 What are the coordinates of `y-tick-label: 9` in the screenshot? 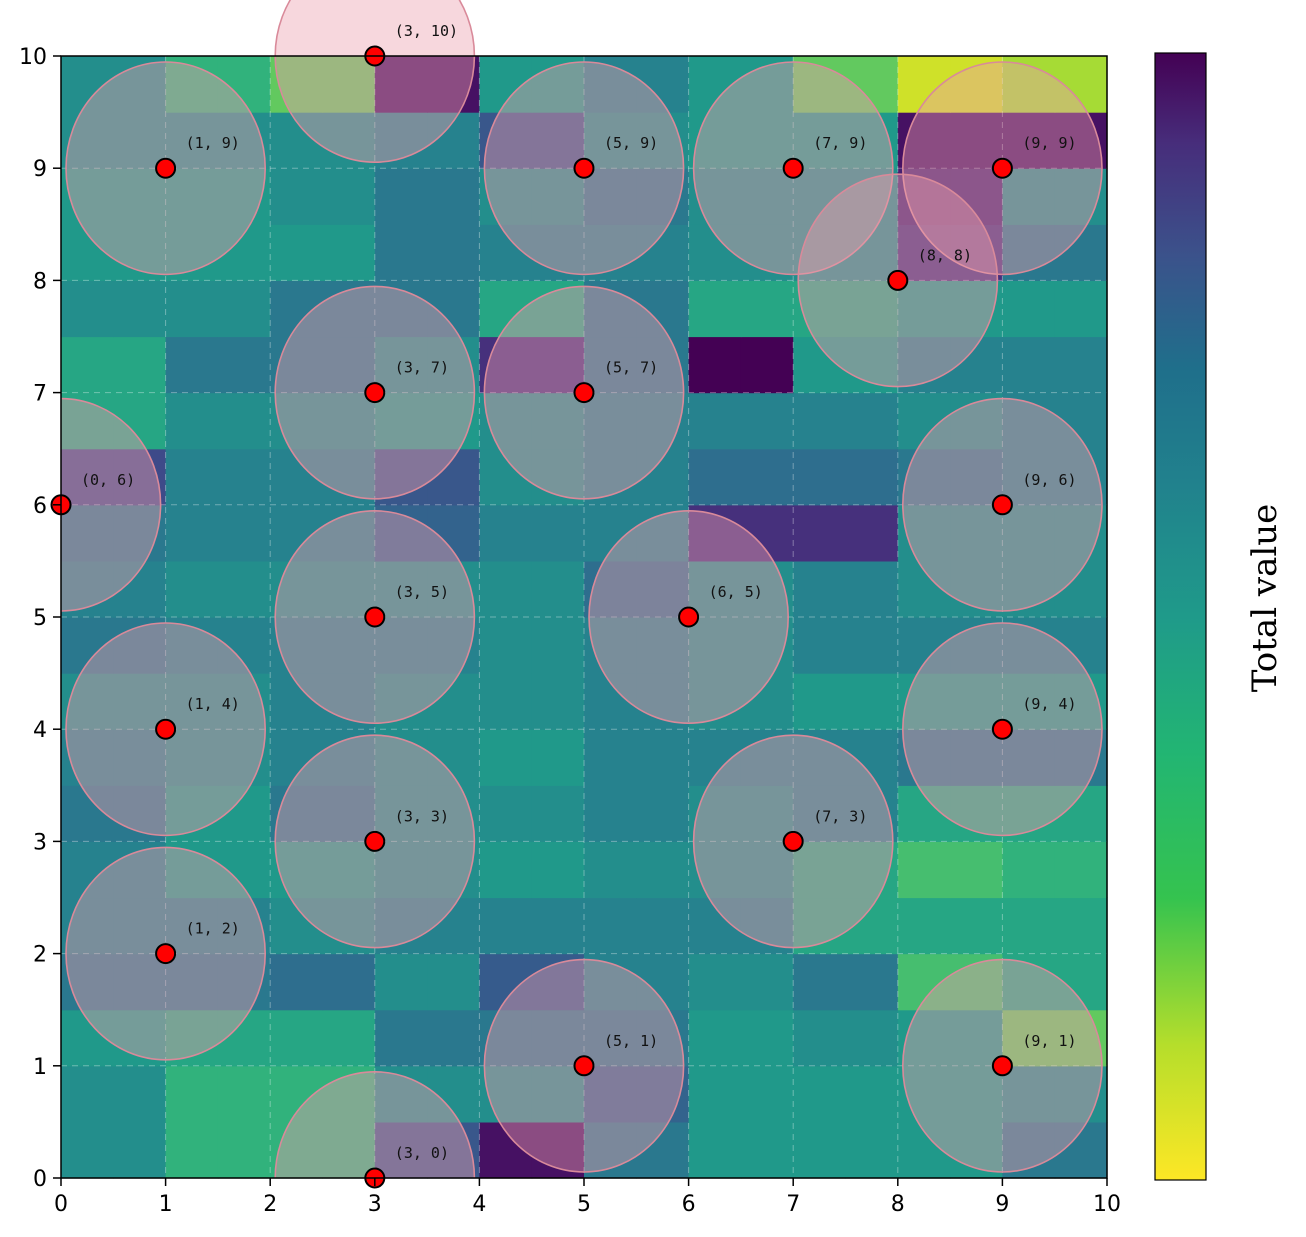 It's located at (40, 169).